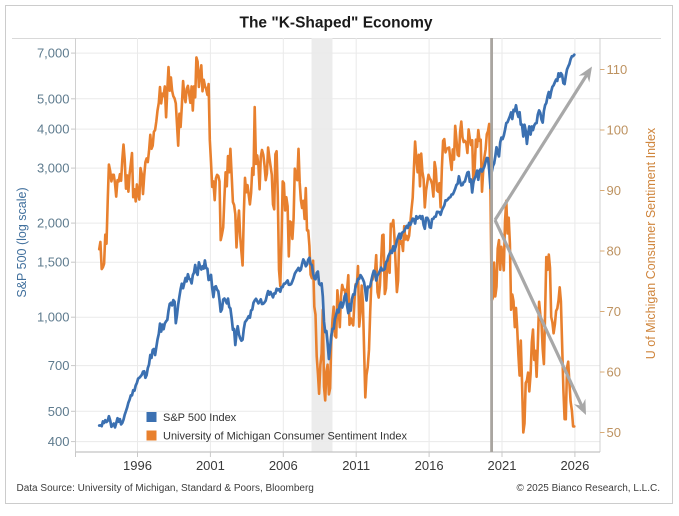 The height and width of the screenshot is (516, 679). What do you see at coordinates (53, 98) in the screenshot?
I see `svg-text: 5,000` at bounding box center [53, 98].